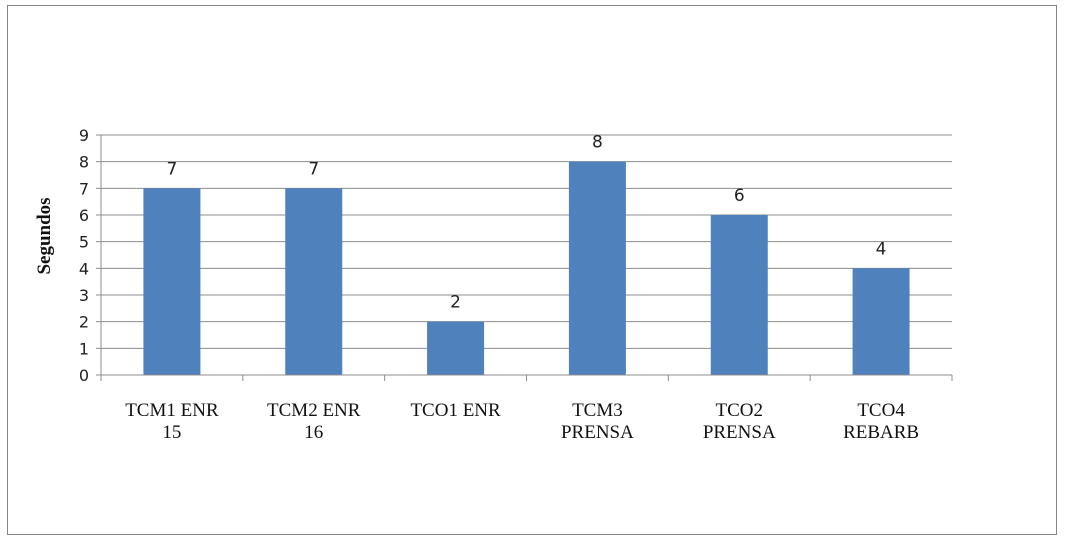 The height and width of the screenshot is (540, 1070). Describe the element at coordinates (455, 410) in the screenshot. I see `x-category-label: TCO1 ENR` at that location.